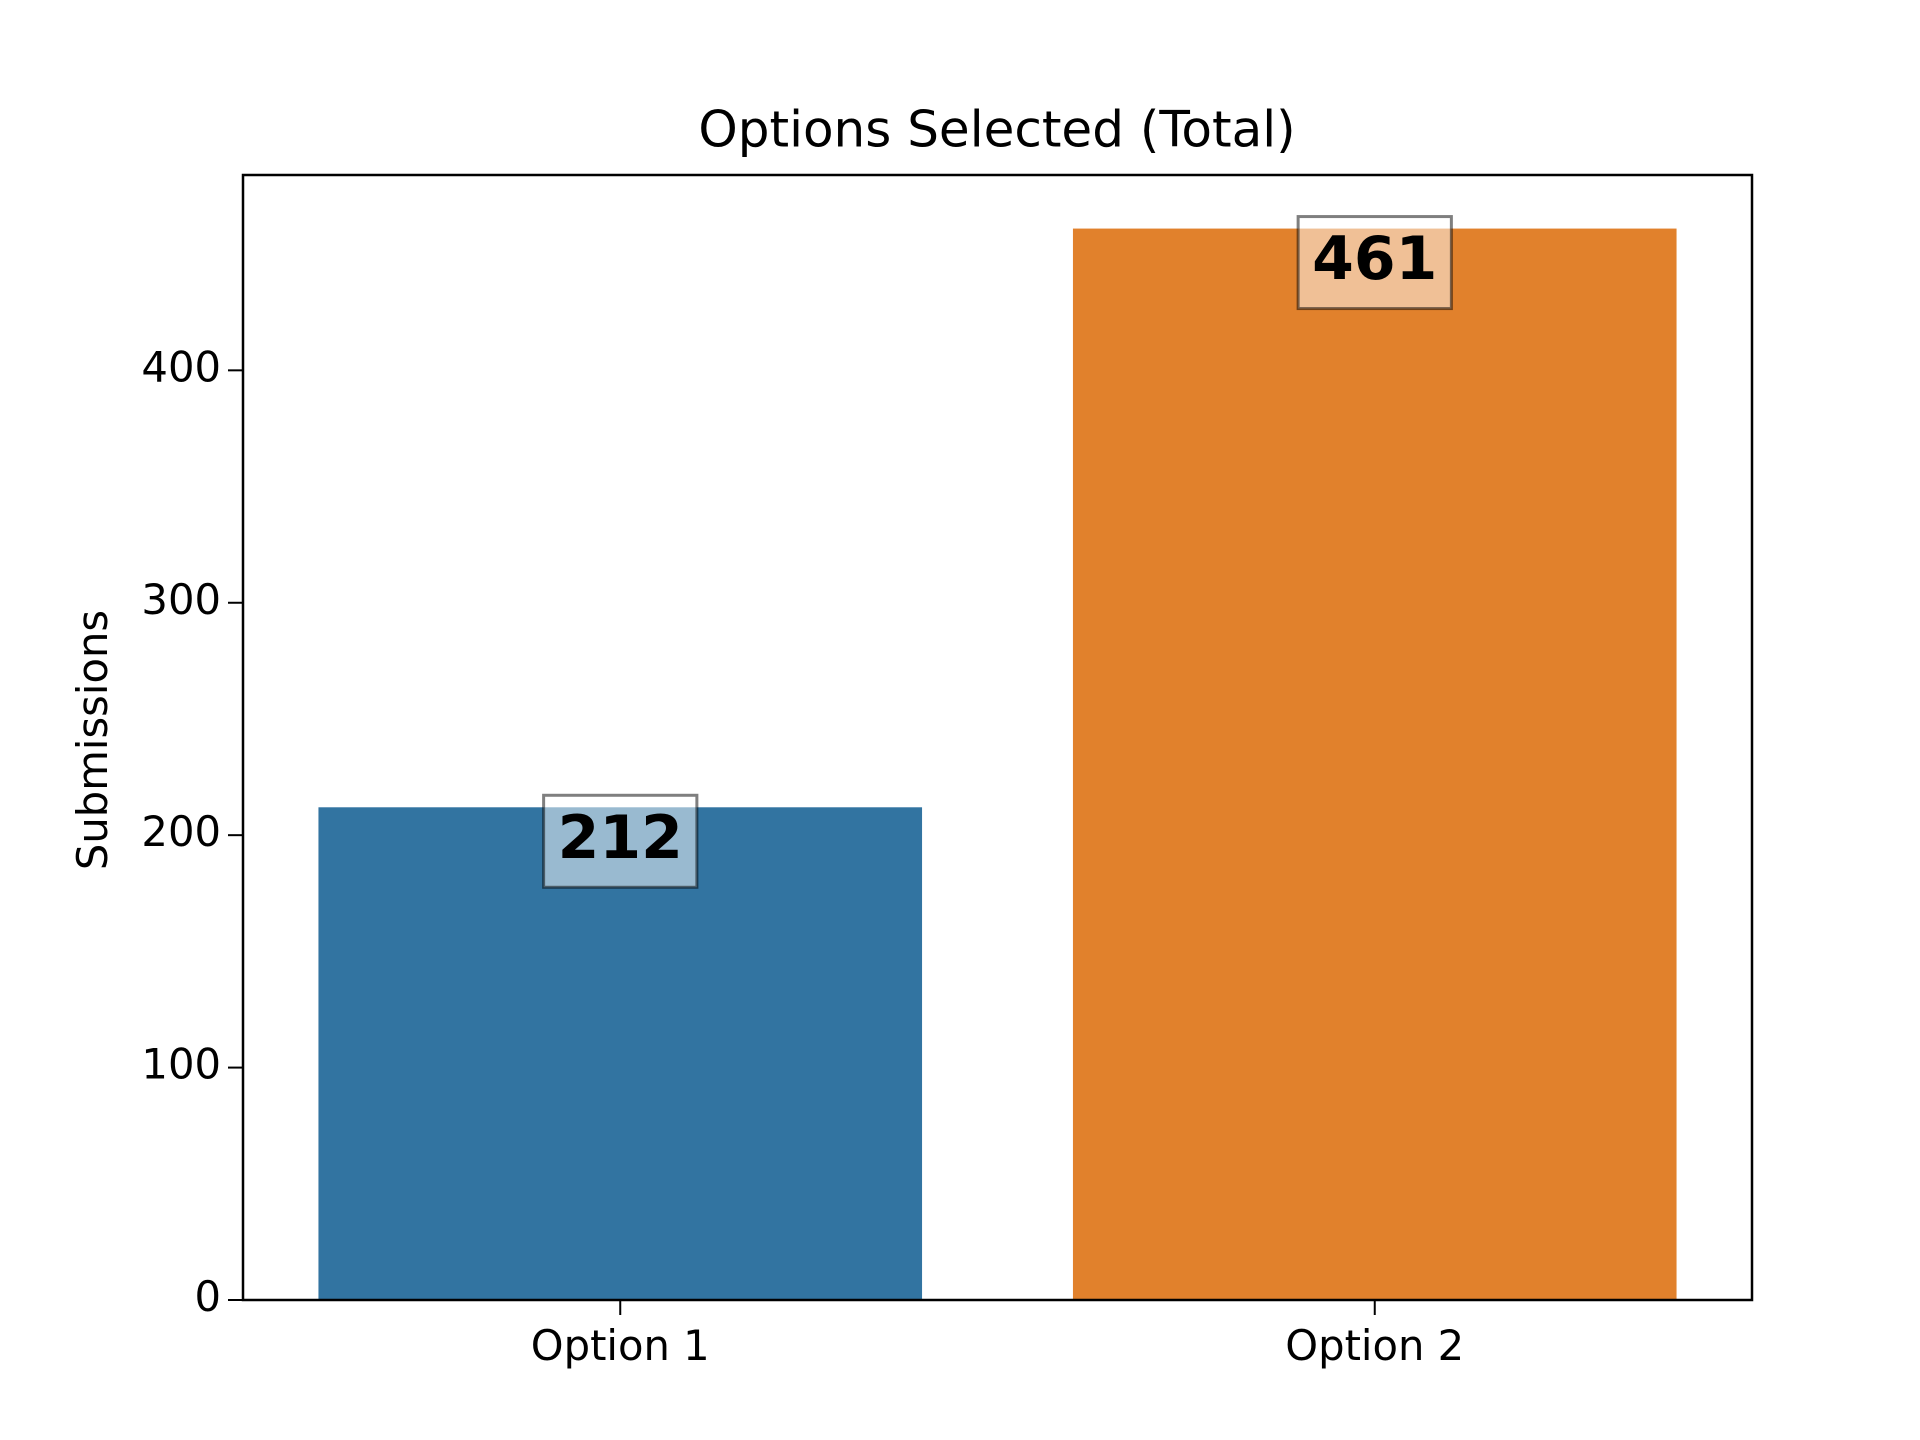  What do you see at coordinates (181, 599) in the screenshot?
I see `y-tick-label: 300` at bounding box center [181, 599].